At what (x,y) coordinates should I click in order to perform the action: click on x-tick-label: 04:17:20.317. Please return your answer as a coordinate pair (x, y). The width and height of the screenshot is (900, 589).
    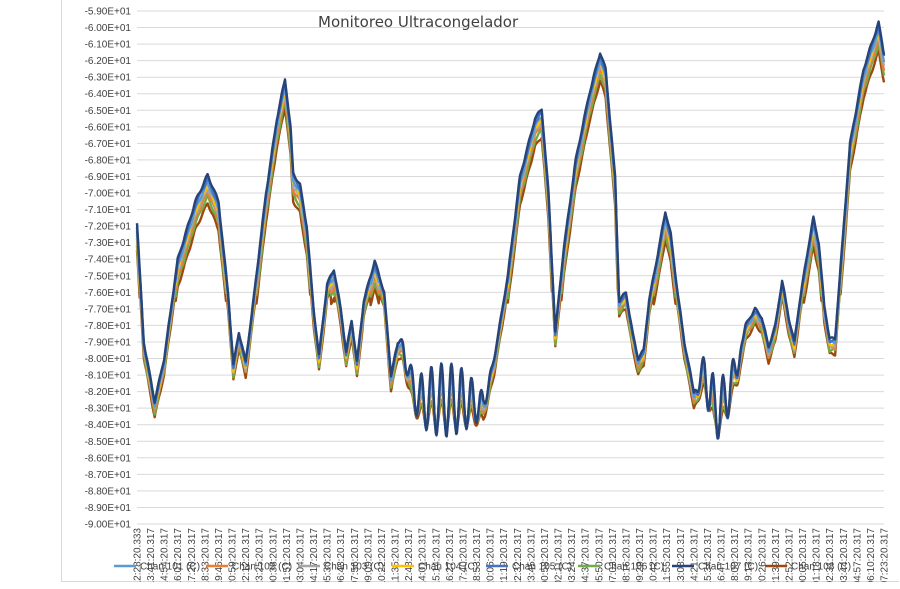
    Looking at the image, I should click on (314, 555).